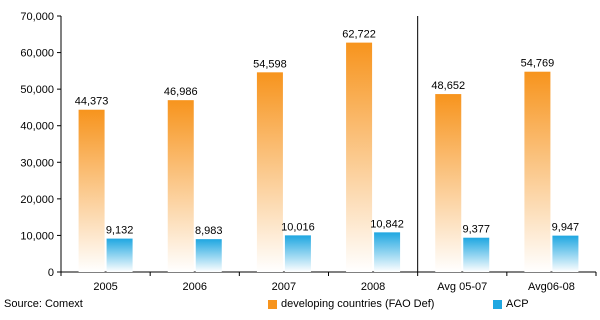  I want to click on y-tick-label: 0, so click(51, 273).